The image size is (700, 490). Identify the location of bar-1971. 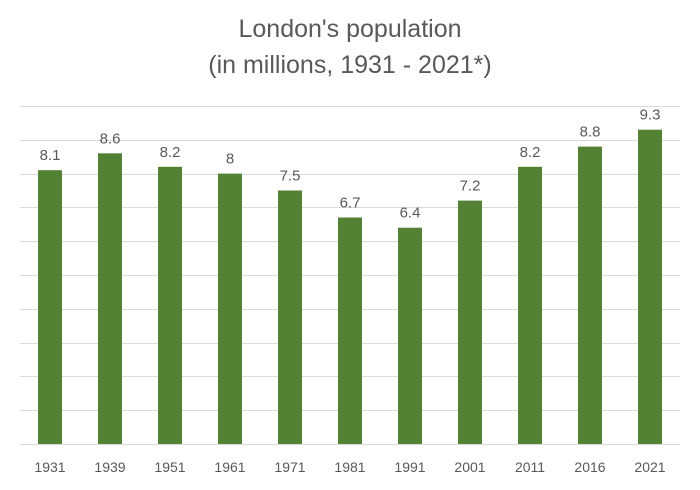
(290, 317).